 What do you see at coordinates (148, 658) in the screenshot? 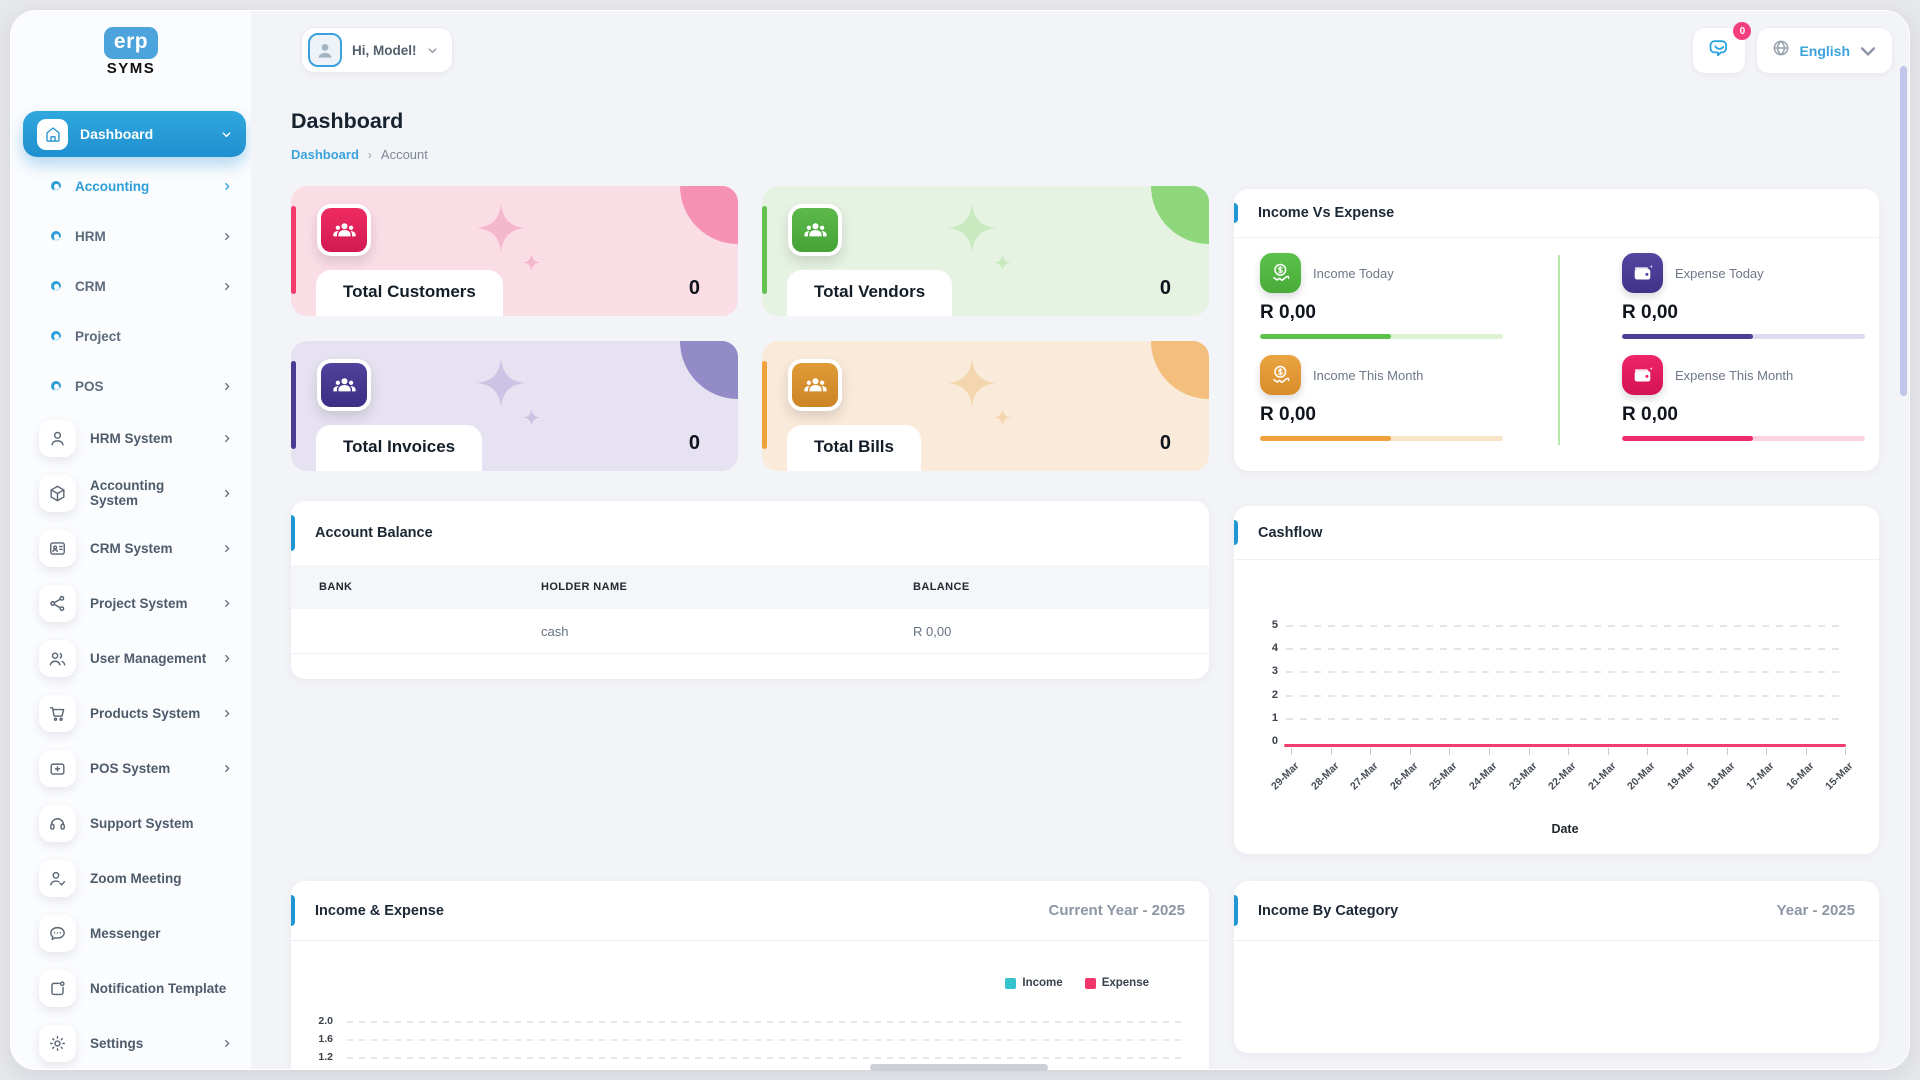
I see `sidebar-item-label: User Management` at bounding box center [148, 658].